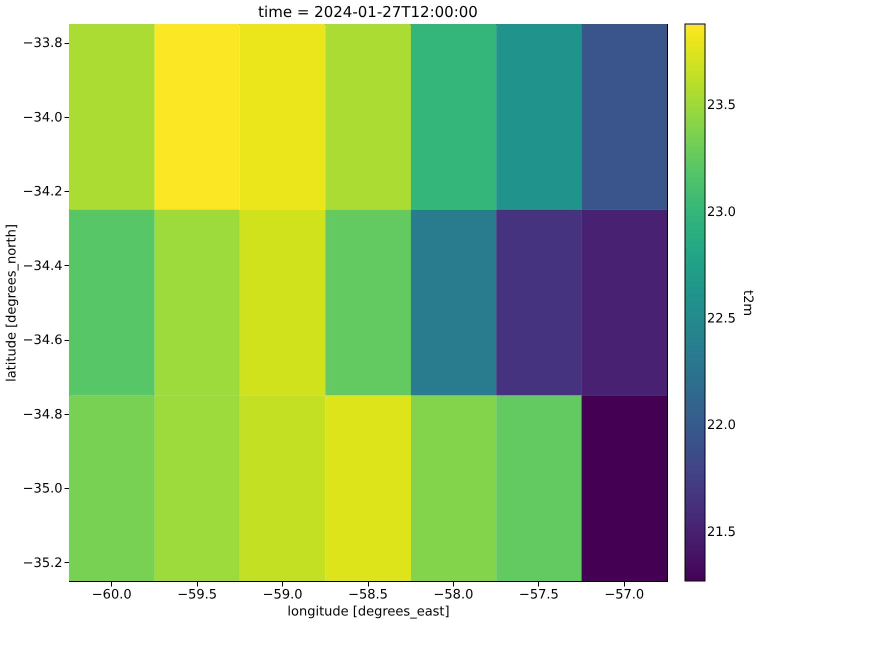 This screenshot has width=872, height=668. Describe the element at coordinates (721, 426) in the screenshot. I see `color-bar-label: 22.0` at that location.